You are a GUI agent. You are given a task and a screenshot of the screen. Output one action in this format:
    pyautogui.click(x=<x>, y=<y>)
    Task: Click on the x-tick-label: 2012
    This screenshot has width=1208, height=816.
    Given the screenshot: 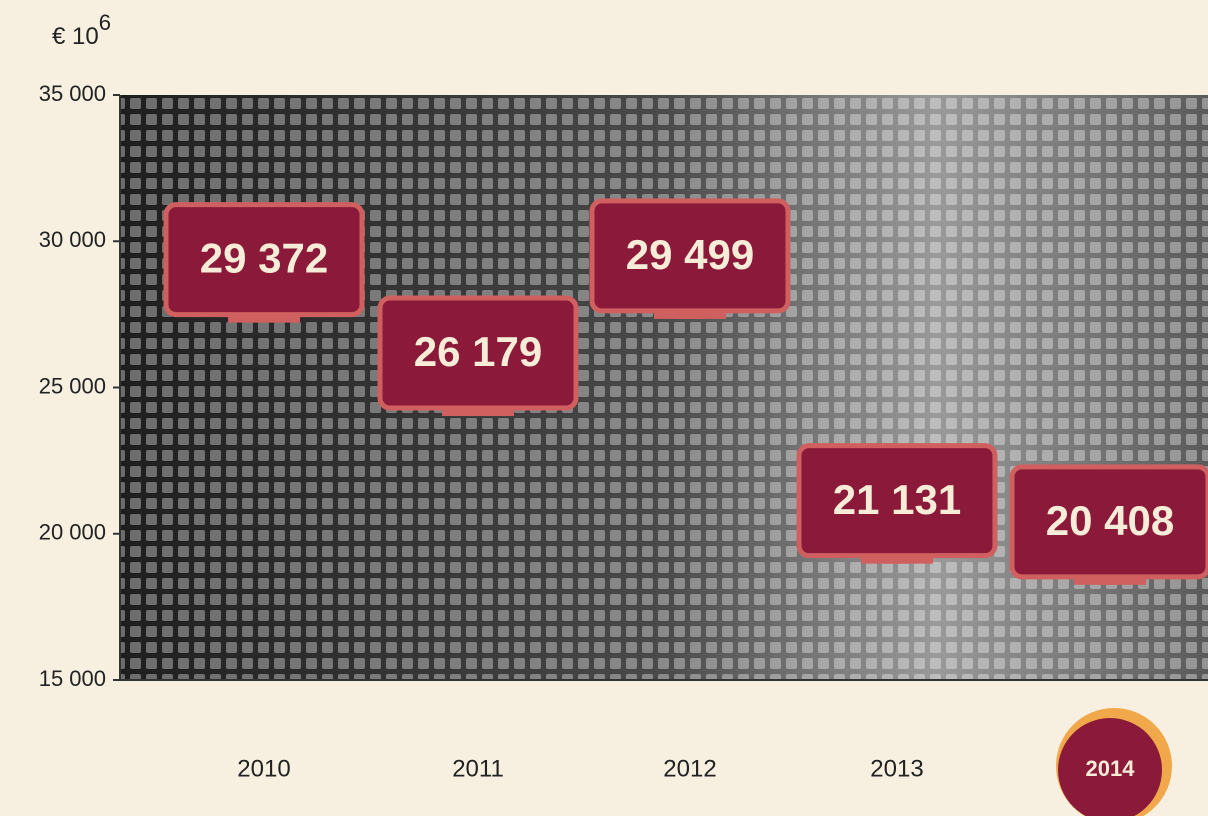 What is the action you would take?
    pyautogui.click(x=689, y=768)
    